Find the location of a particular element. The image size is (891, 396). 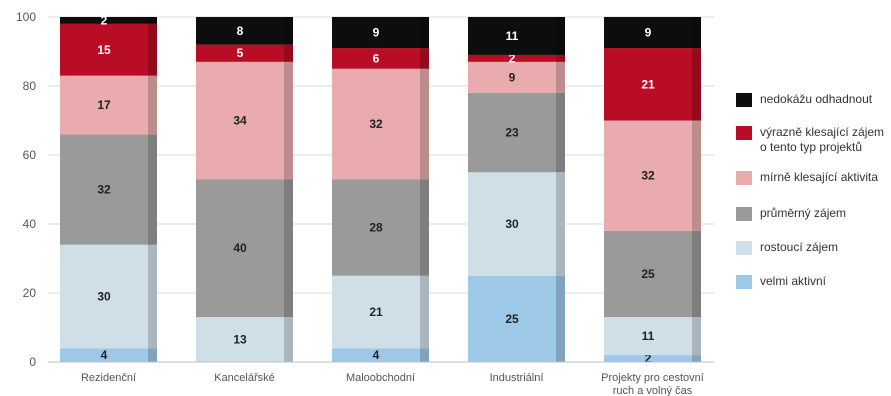

legend-label: průměrný zájem is located at coordinates (803, 213).